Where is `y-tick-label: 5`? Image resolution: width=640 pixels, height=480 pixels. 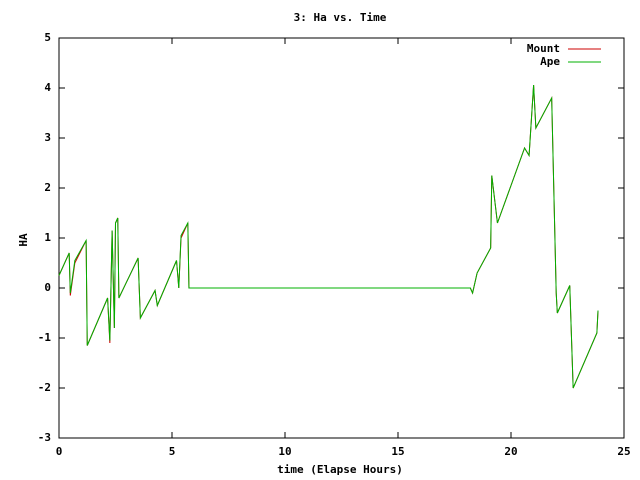
y-tick-label: 5 is located at coordinates (47, 37).